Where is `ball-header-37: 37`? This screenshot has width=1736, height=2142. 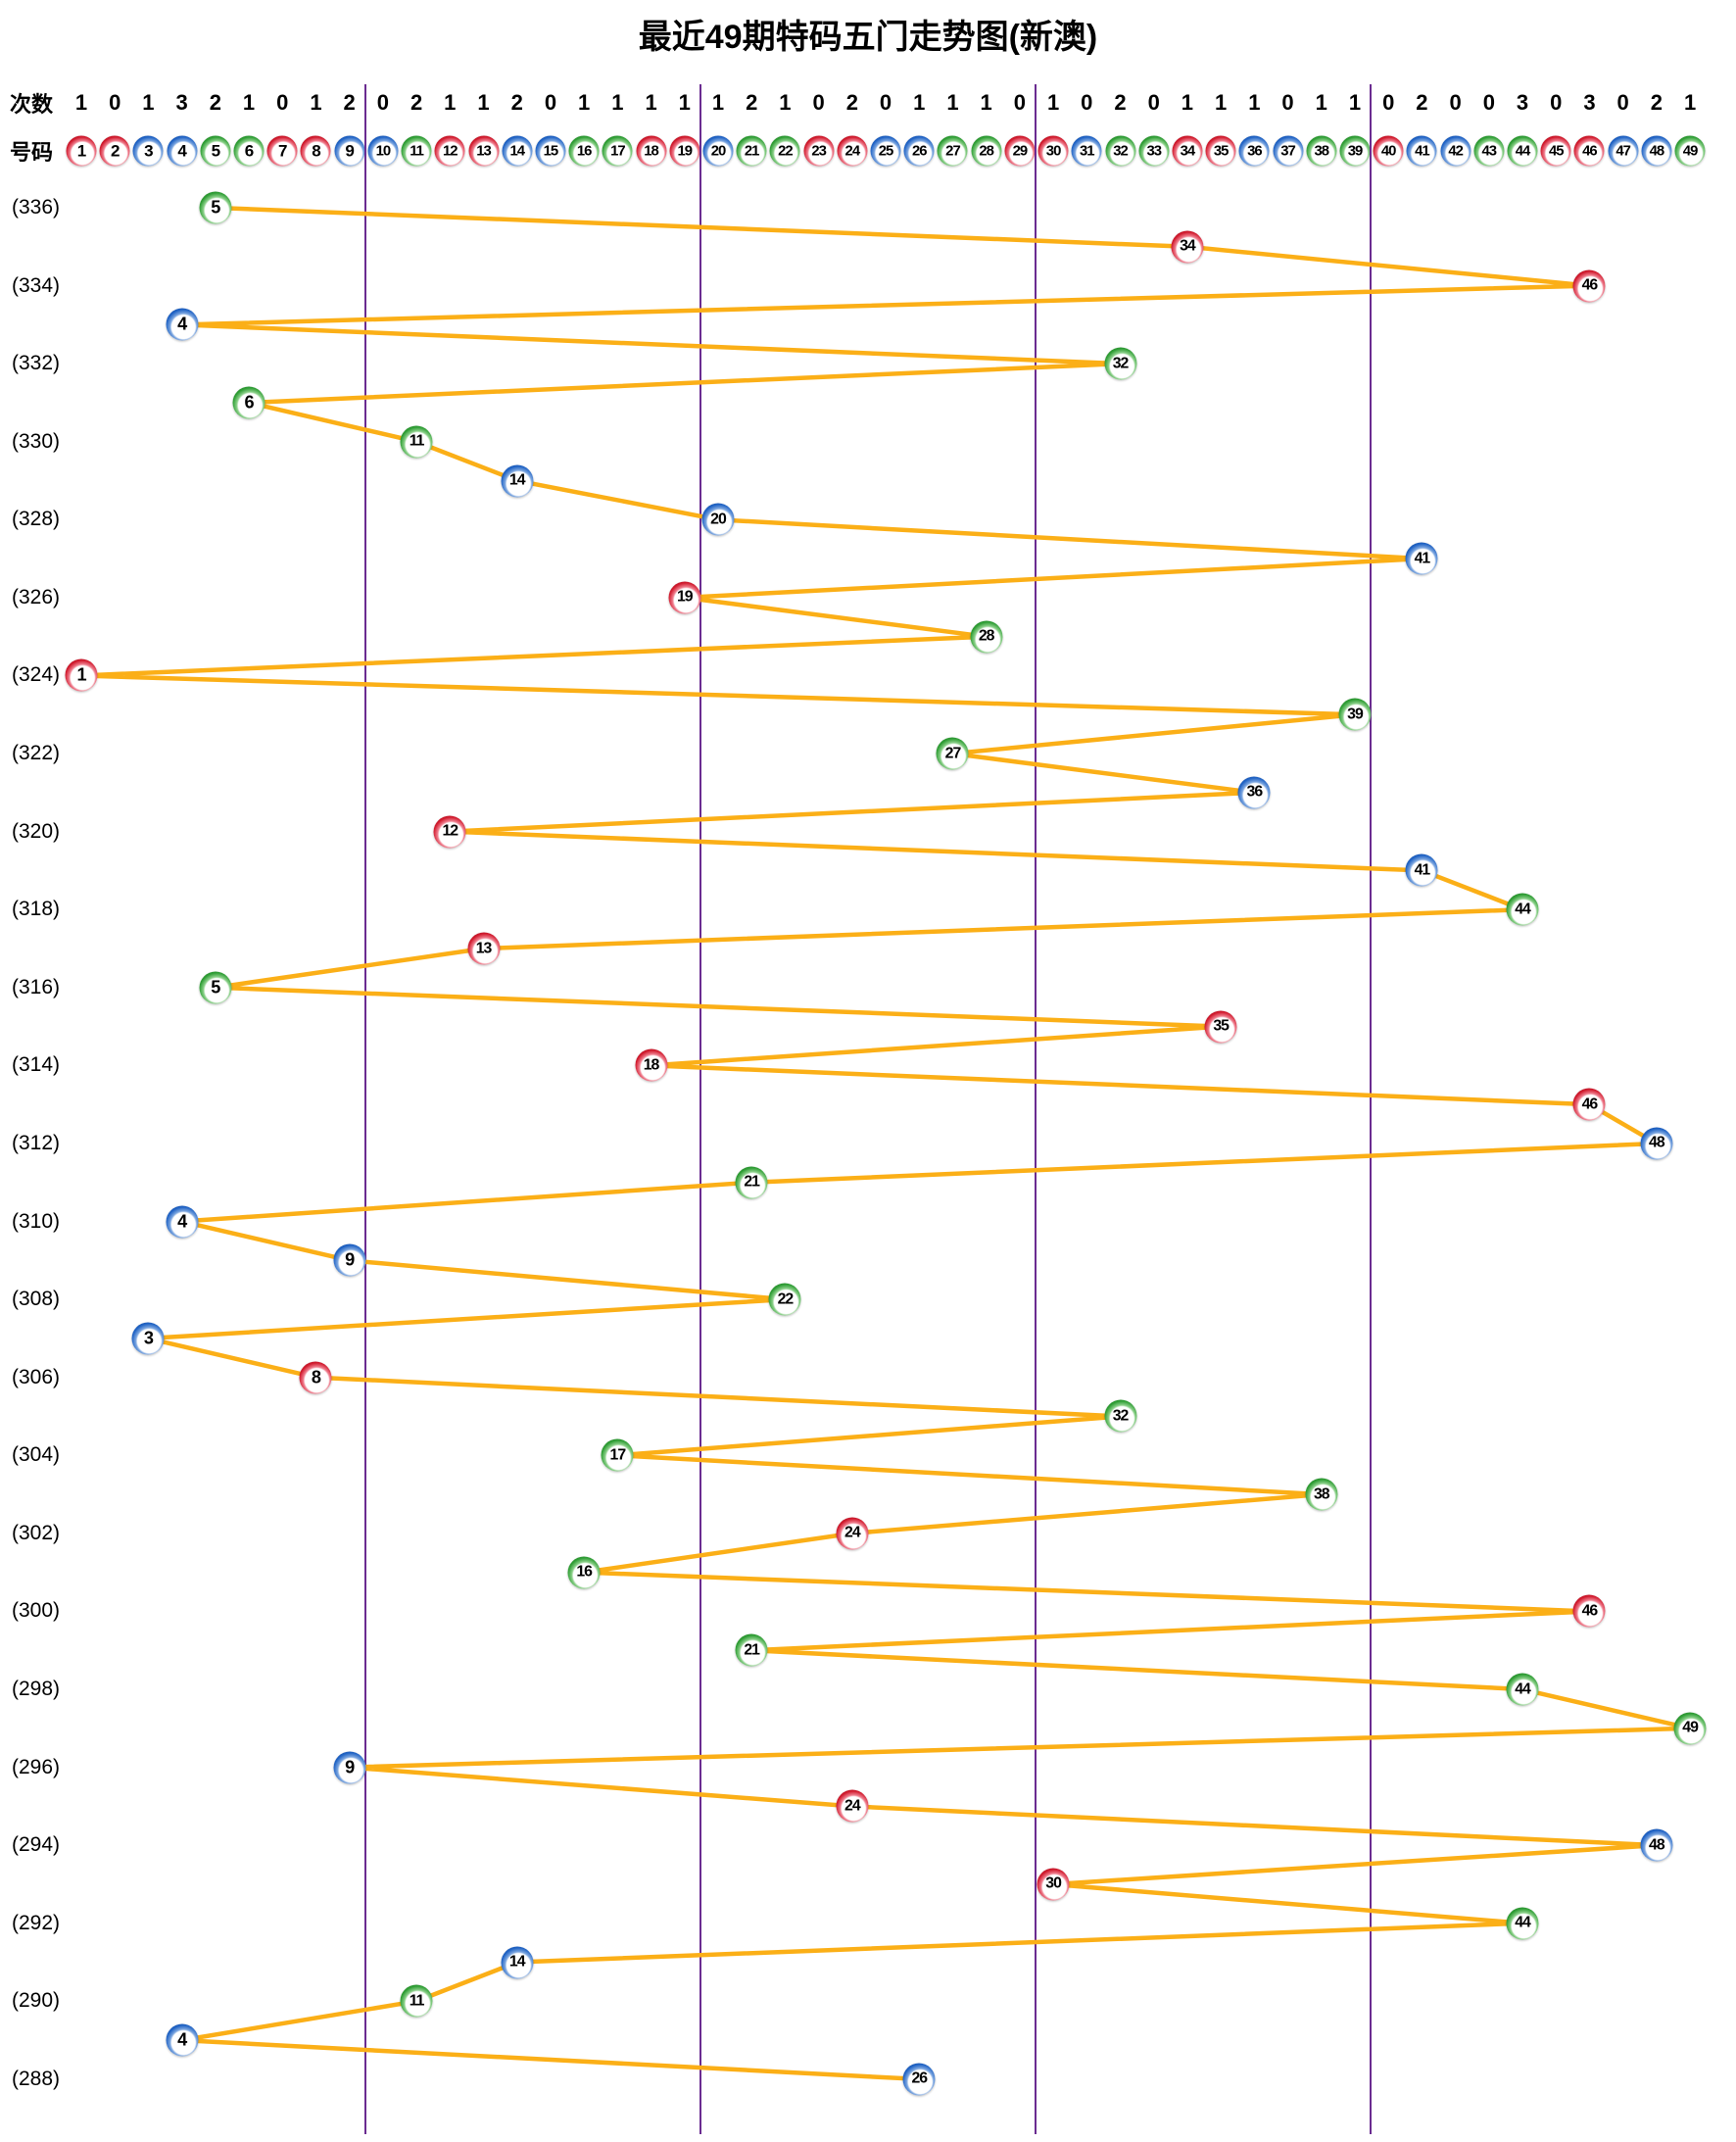 ball-header-37: 37 is located at coordinates (1288, 151).